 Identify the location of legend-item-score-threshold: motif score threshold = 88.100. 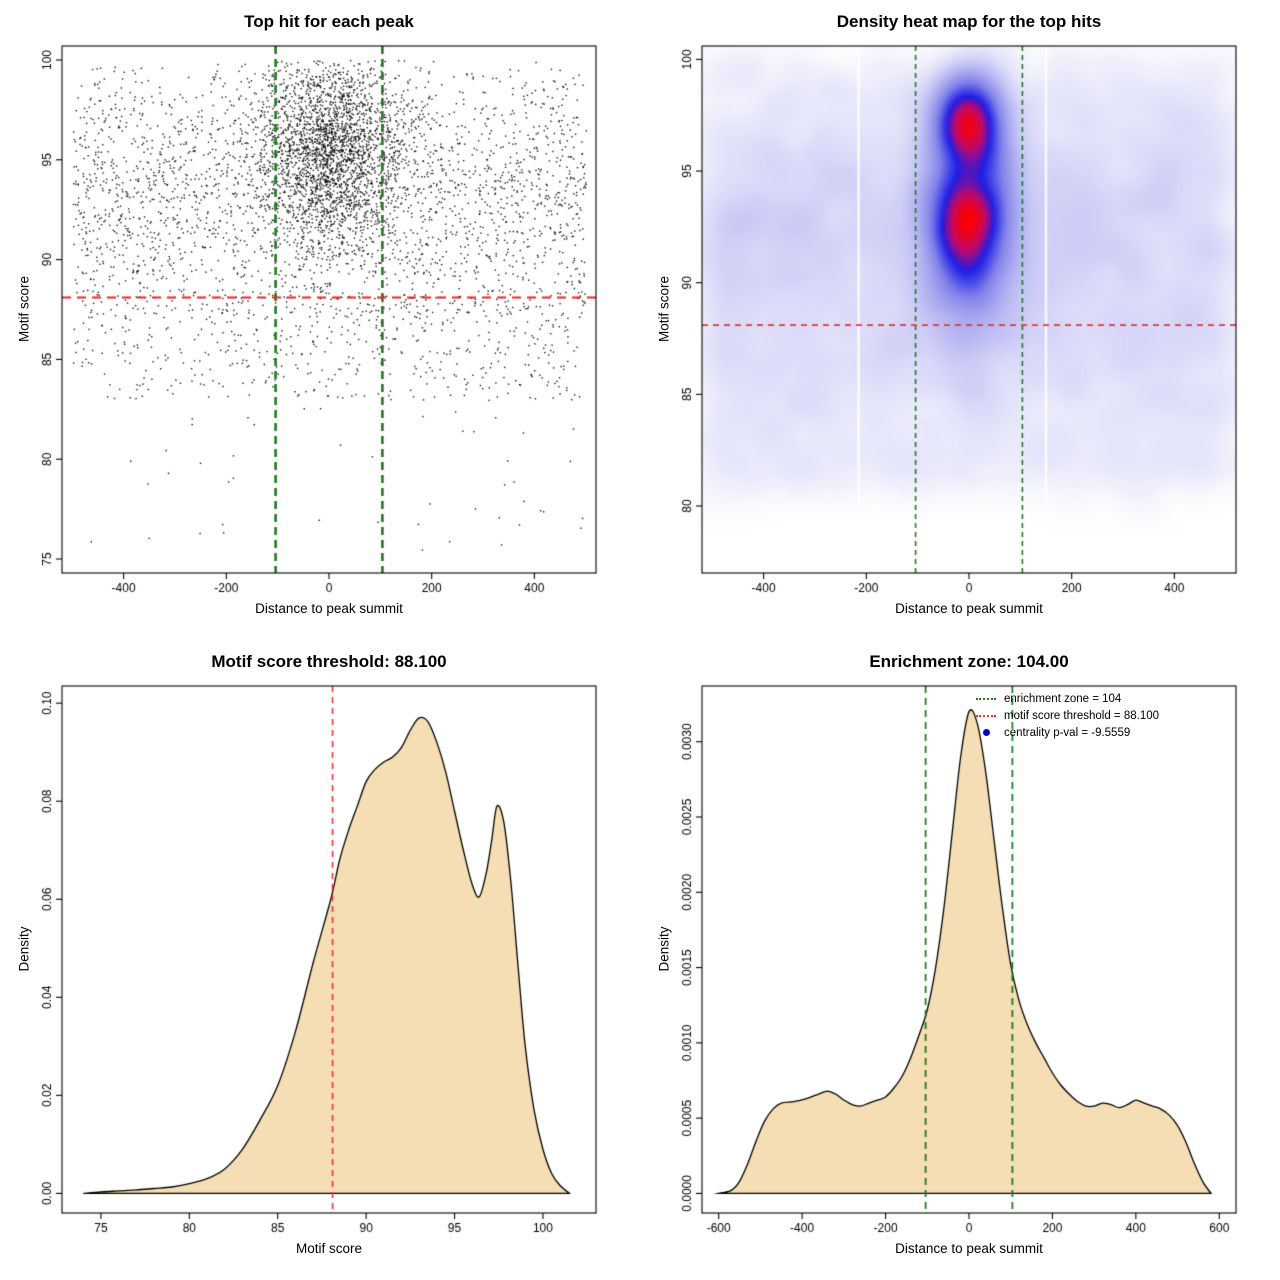
(1067, 715).